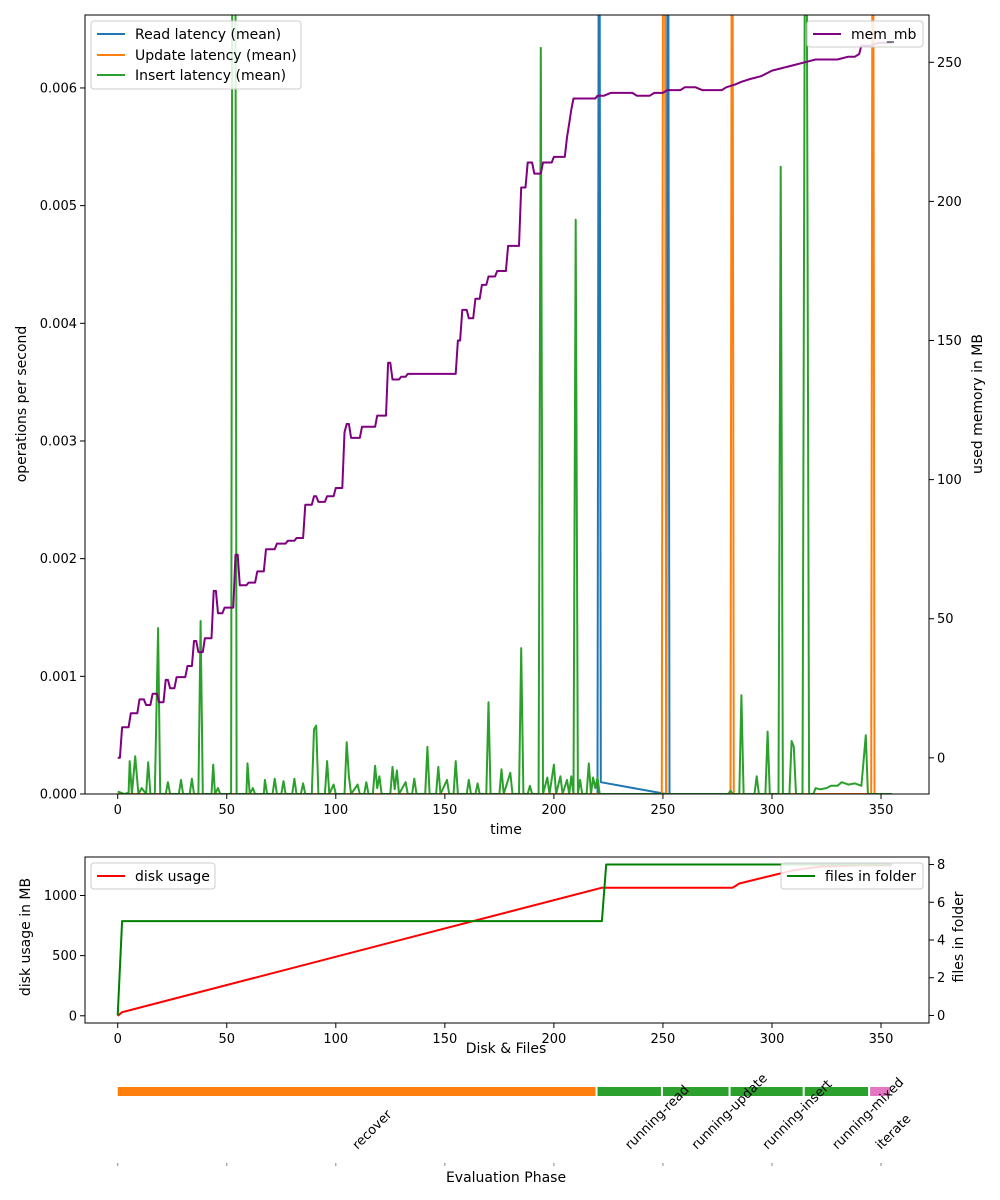  What do you see at coordinates (949, 202) in the screenshot?
I see `y2-tick-label: 200` at bounding box center [949, 202].